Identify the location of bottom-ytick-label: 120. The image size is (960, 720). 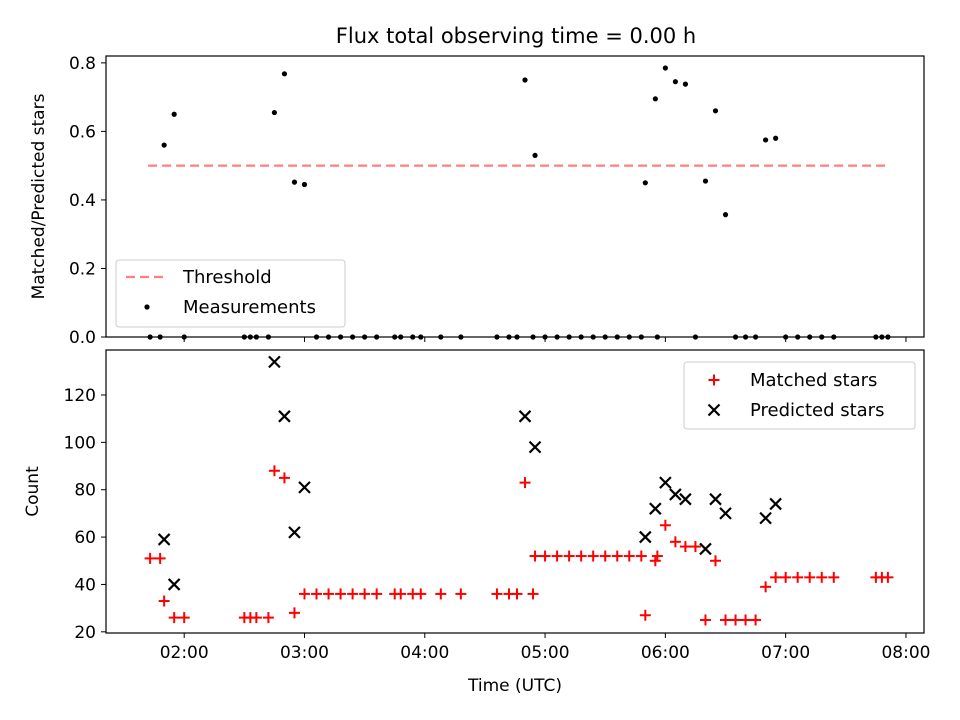
(80, 396).